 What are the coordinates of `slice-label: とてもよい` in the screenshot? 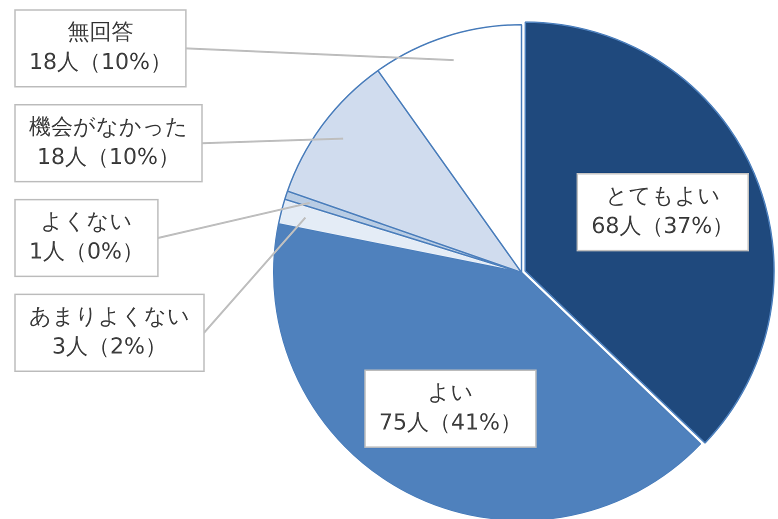 It's located at (662, 196).